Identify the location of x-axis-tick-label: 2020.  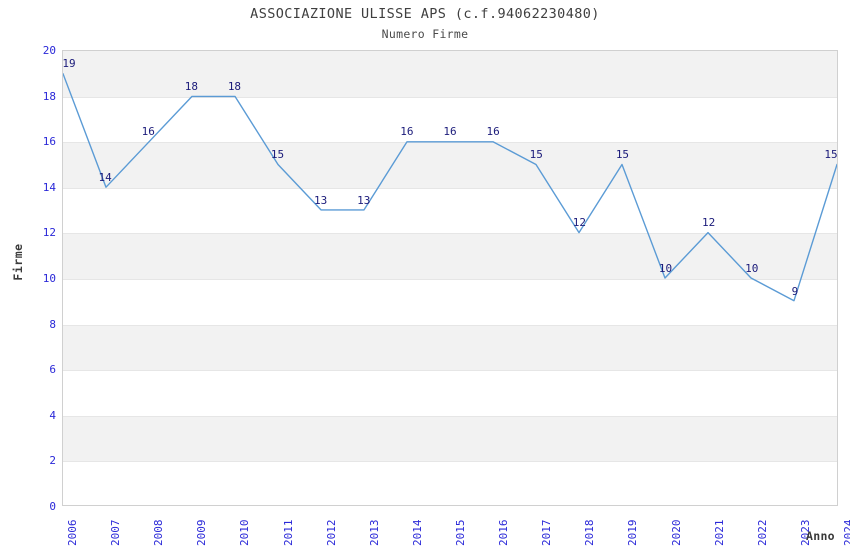
(676, 533).